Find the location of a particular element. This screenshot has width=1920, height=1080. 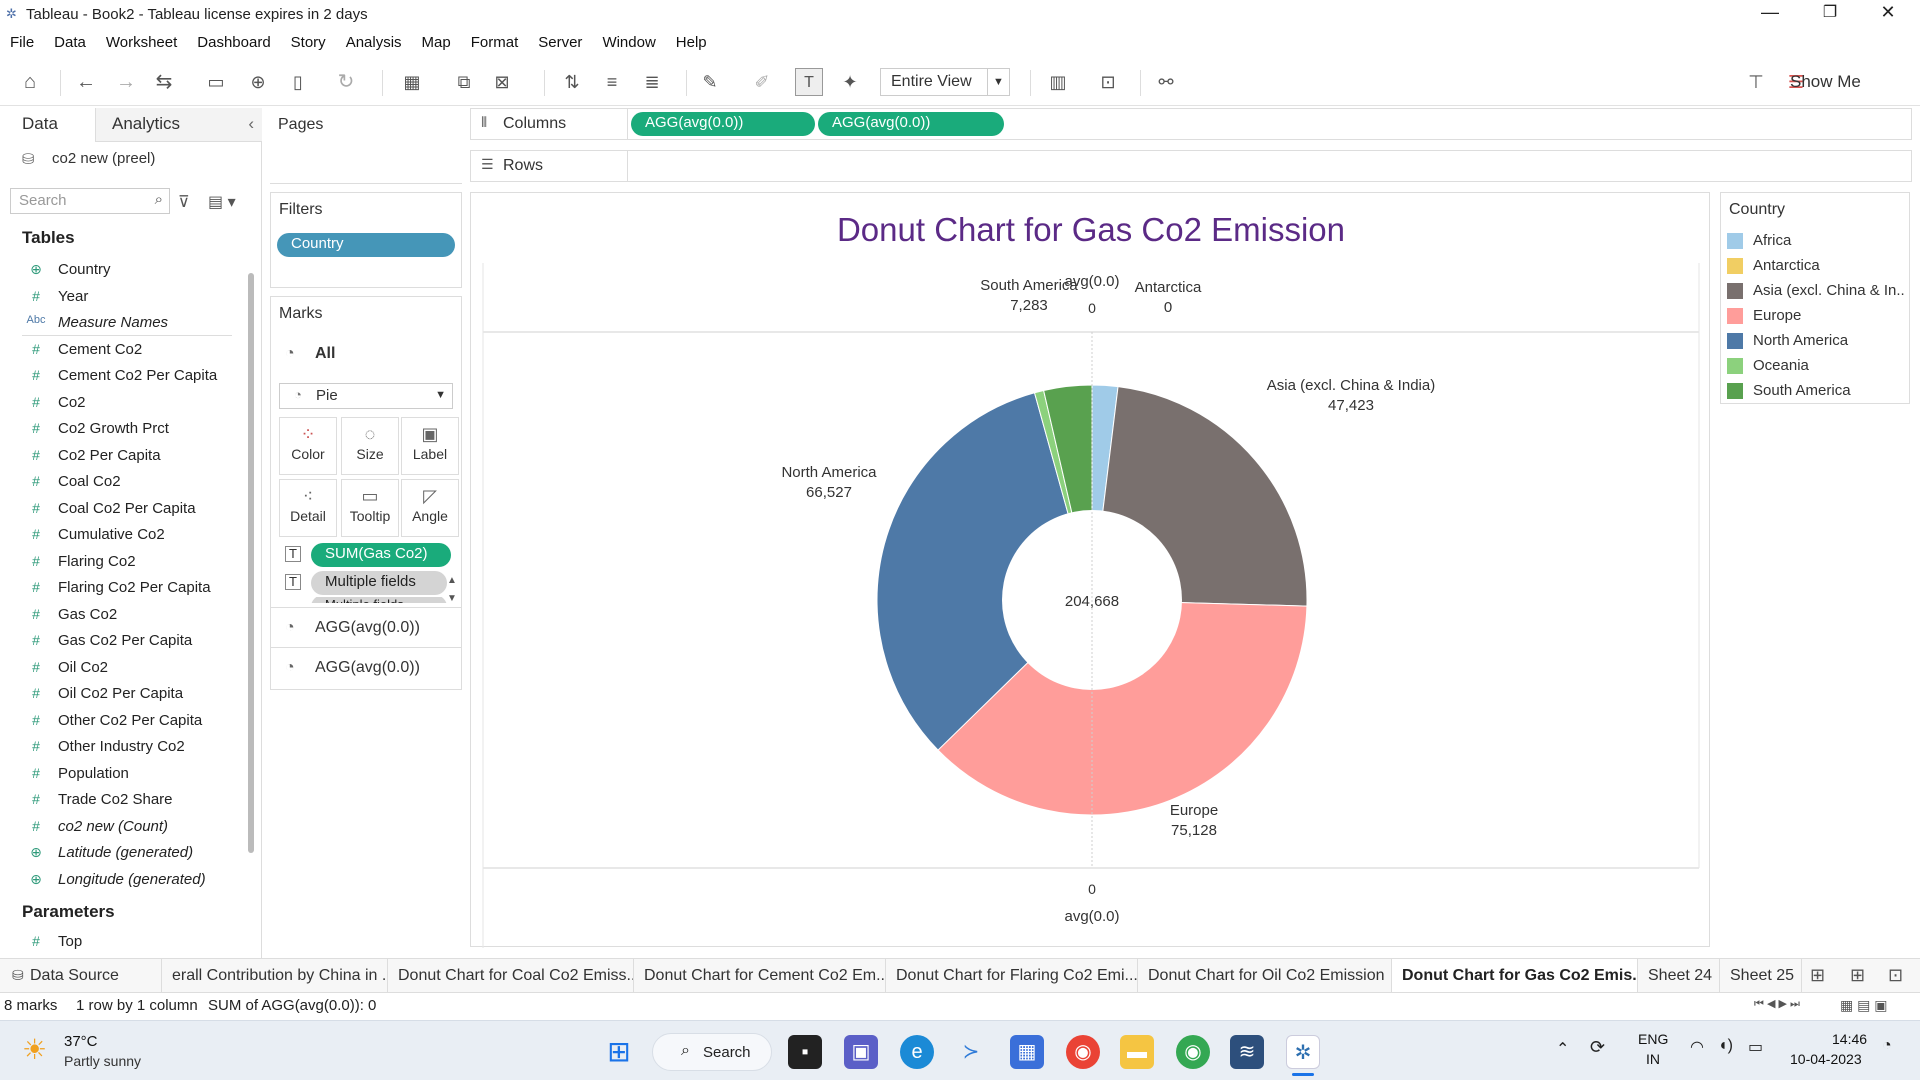

home-icon: ⌂ is located at coordinates (30, 82).